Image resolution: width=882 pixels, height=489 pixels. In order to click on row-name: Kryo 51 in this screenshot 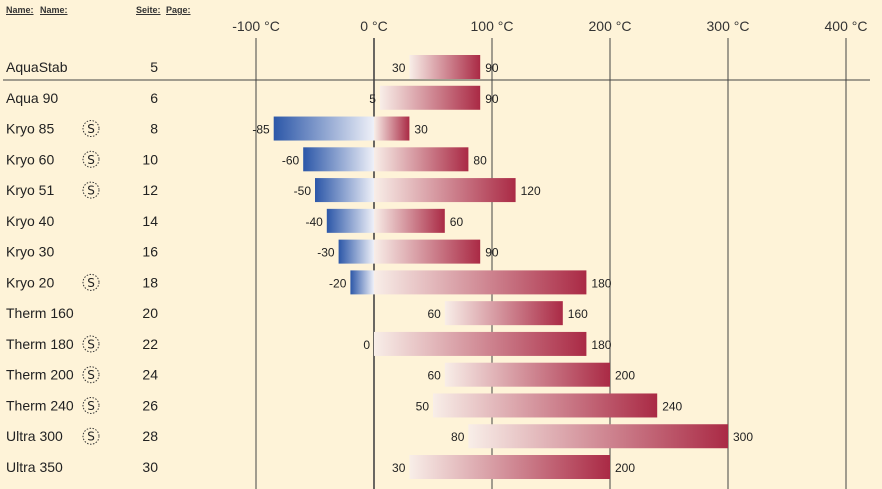, I will do `click(30, 190)`.